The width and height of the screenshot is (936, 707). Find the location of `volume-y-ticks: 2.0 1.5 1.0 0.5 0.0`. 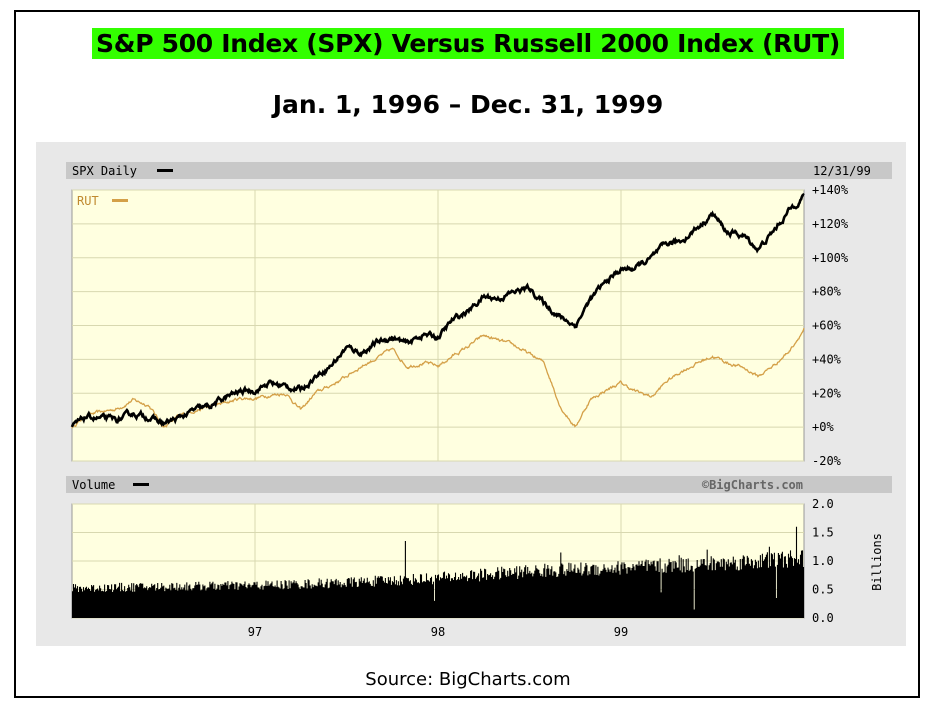

volume-y-ticks: 2.0 1.5 1.0 0.5 0.0 is located at coordinates (823, 561).